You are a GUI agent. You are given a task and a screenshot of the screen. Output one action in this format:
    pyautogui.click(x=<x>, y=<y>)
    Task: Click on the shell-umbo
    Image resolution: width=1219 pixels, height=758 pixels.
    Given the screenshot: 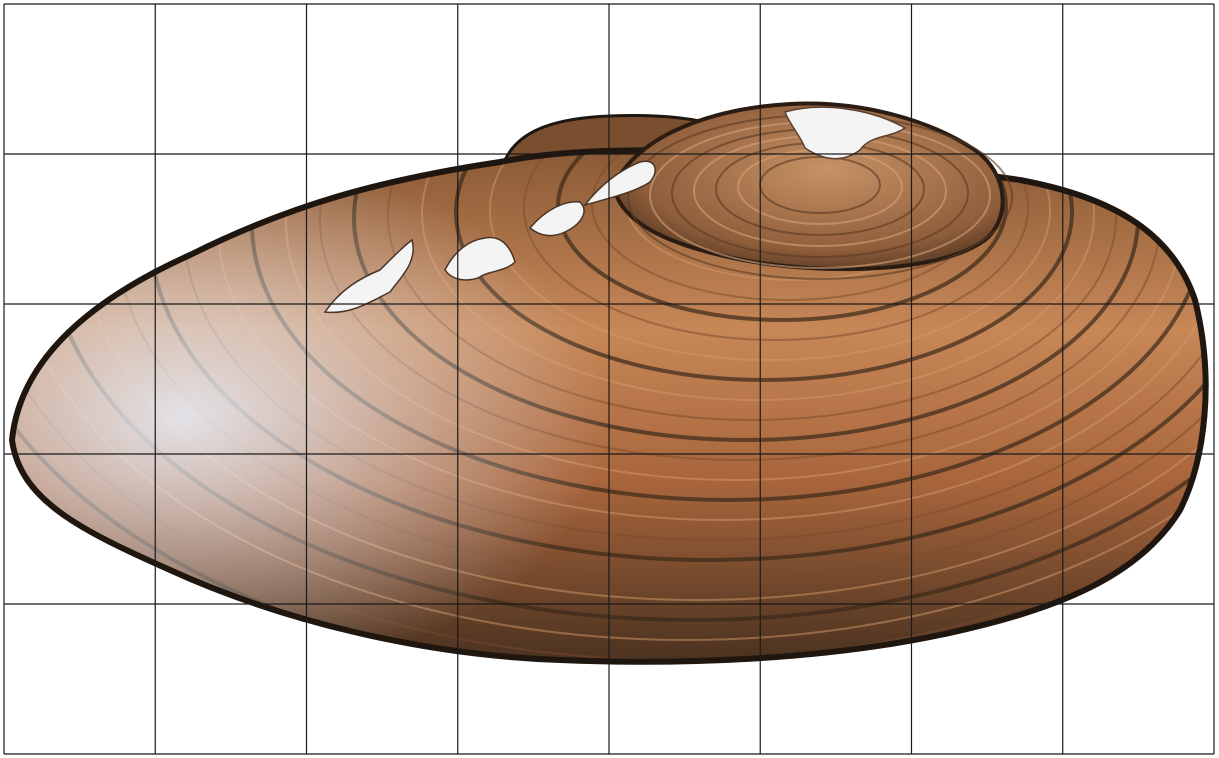 What is the action you would take?
    pyautogui.click(x=813, y=190)
    